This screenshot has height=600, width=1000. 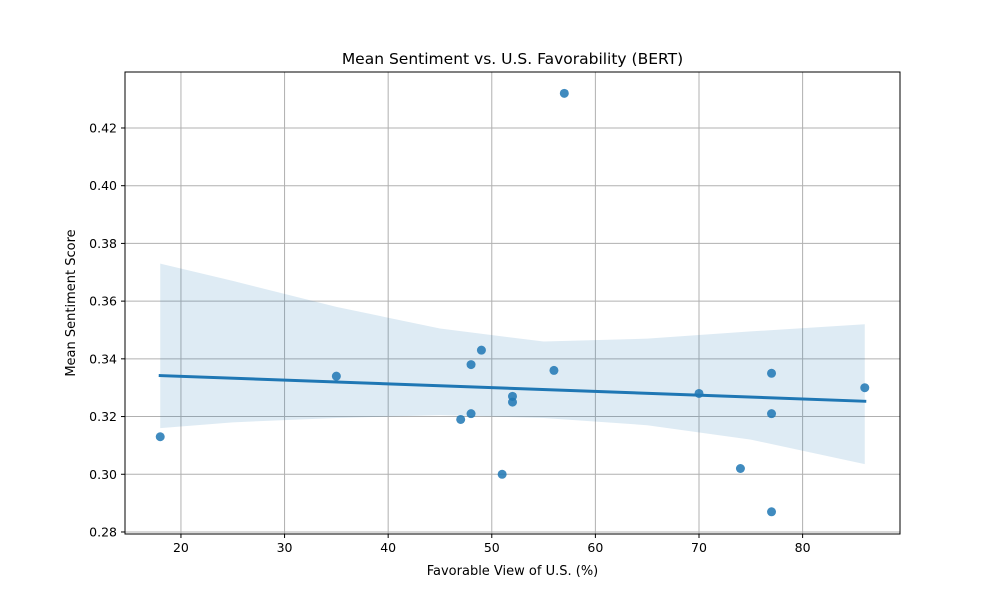 I want to click on x-tick-label: 50, so click(x=492, y=547).